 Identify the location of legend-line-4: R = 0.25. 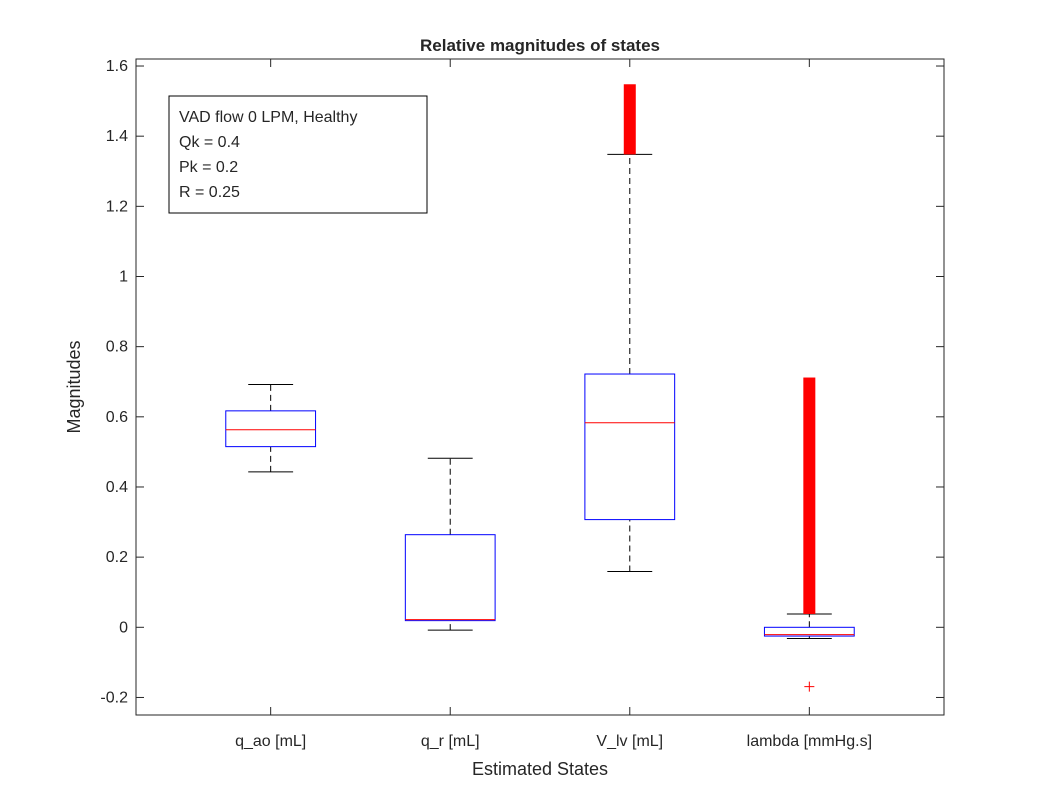
(209, 192).